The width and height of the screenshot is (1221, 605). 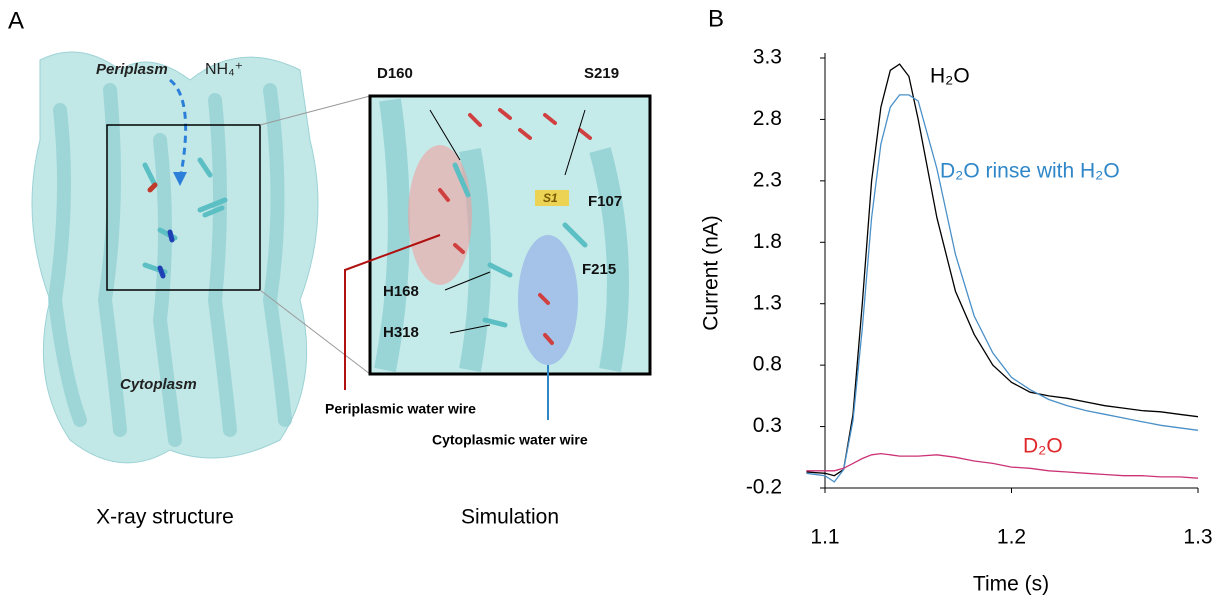 I want to click on y-tick-label: -0.2, so click(x=764, y=487).